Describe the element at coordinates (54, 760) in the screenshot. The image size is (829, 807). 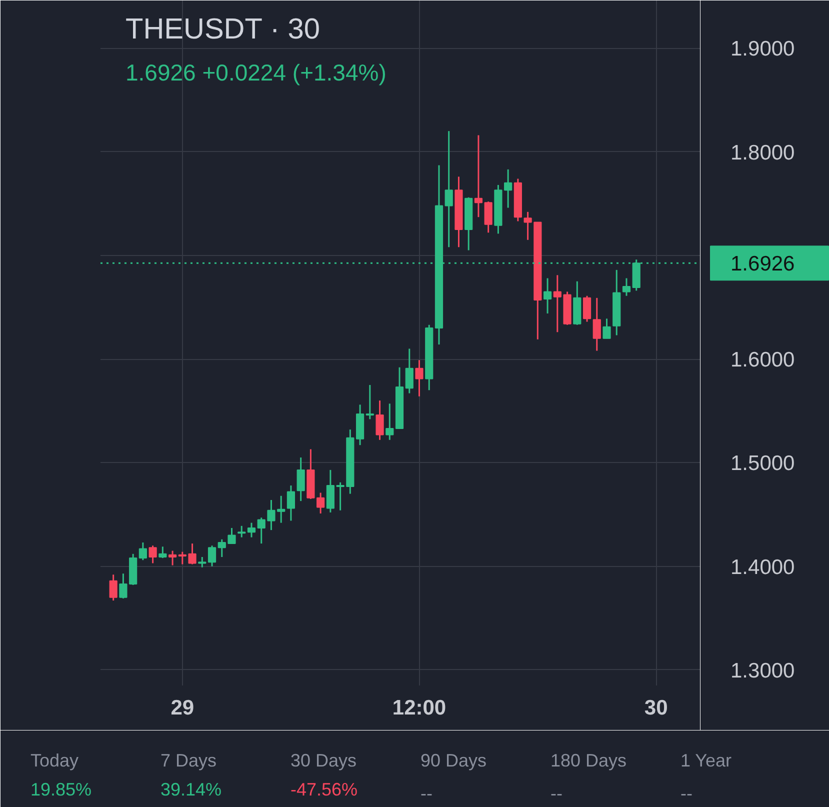
I see `text: Today` at that location.